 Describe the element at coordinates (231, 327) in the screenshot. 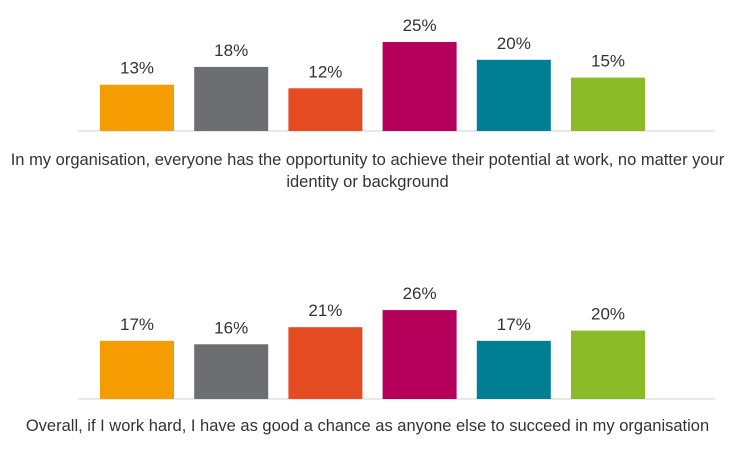

I see `data-label: 16%` at that location.